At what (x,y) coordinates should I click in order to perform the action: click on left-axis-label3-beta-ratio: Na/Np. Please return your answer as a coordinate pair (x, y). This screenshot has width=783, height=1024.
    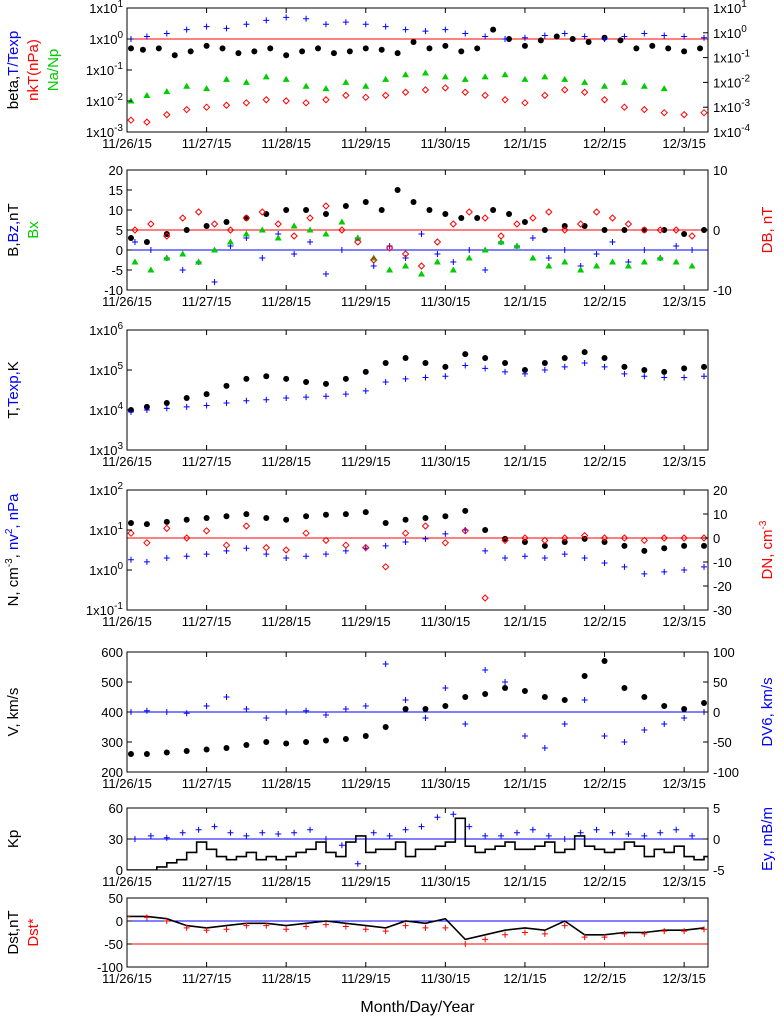
    Looking at the image, I should click on (53, 70).